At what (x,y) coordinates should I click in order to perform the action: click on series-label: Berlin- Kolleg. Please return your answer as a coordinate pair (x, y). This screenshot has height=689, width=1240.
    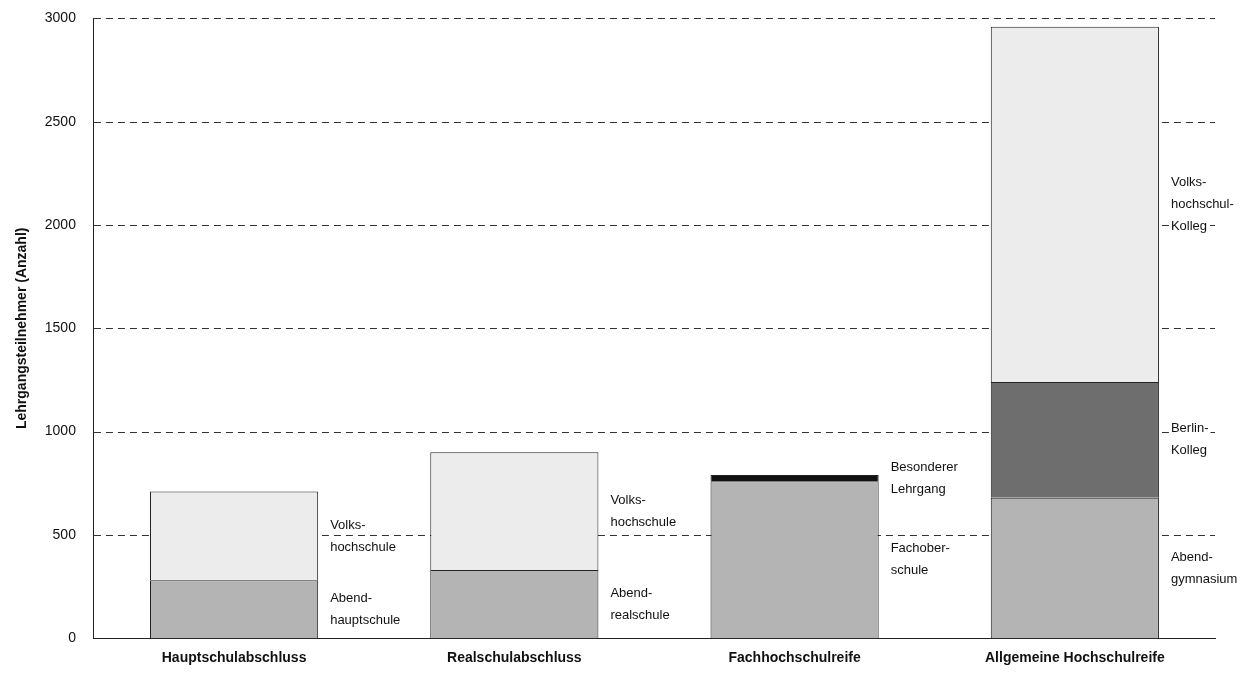
    Looking at the image, I should click on (1189, 439).